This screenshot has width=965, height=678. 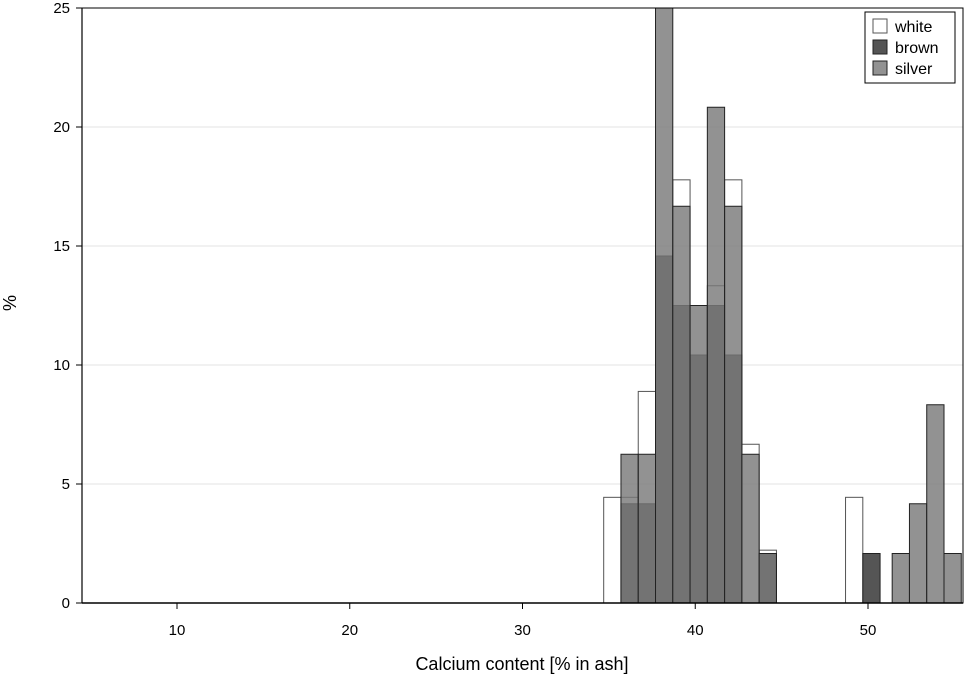 I want to click on legend-swatch-silver, so click(x=880, y=68).